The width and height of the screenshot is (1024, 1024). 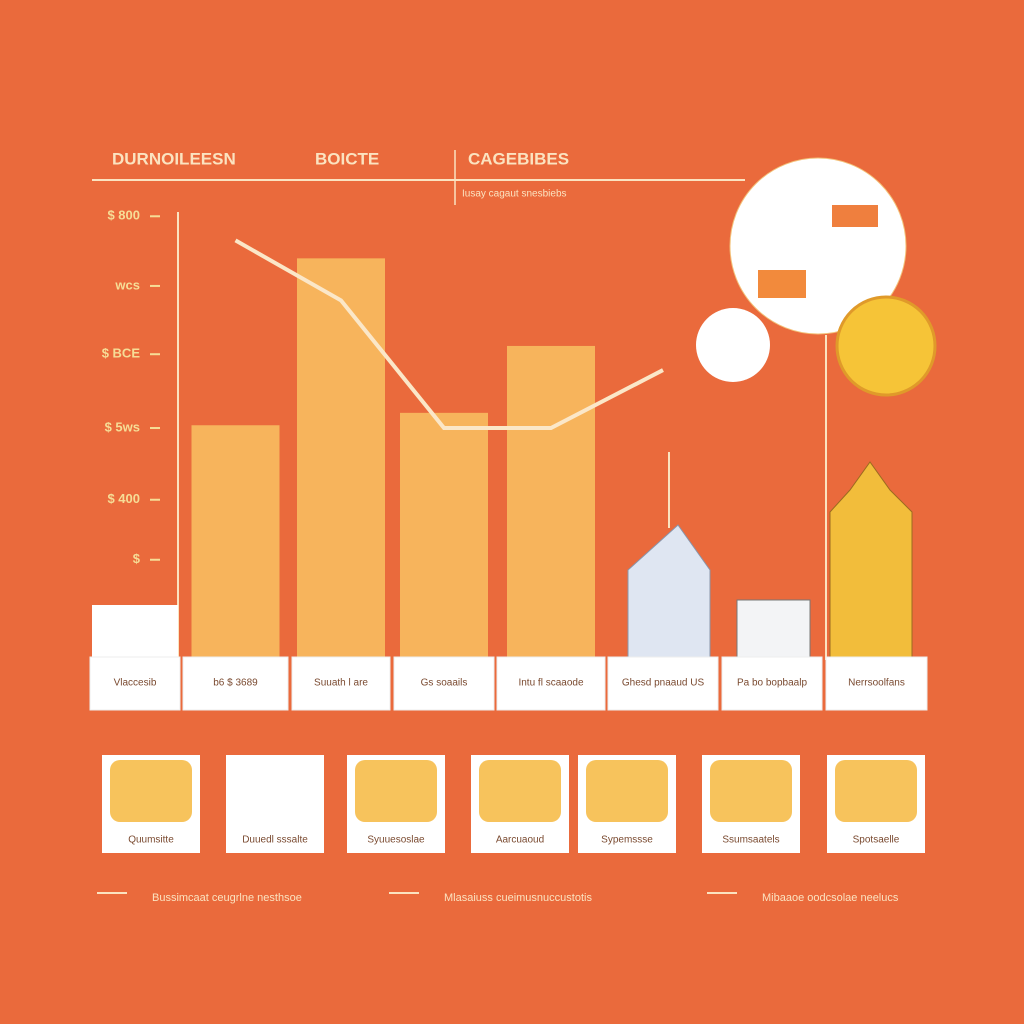 I want to click on chart-subtitle: BOICTE, so click(x=347, y=158).